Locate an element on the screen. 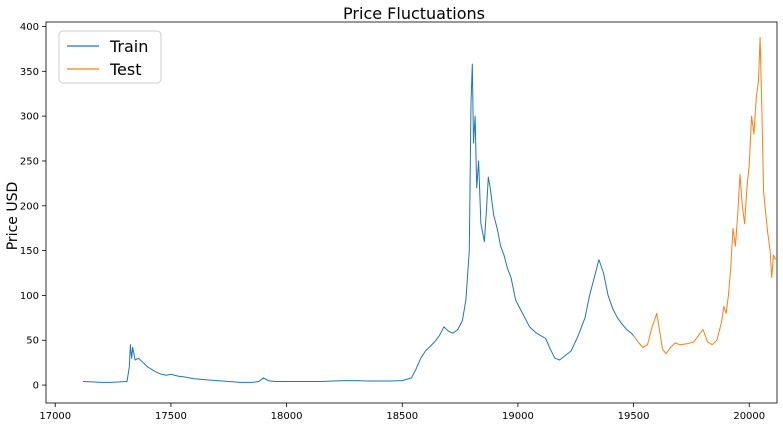 This screenshot has height=429, width=783. y-tick-label: 300 is located at coordinates (29, 117).